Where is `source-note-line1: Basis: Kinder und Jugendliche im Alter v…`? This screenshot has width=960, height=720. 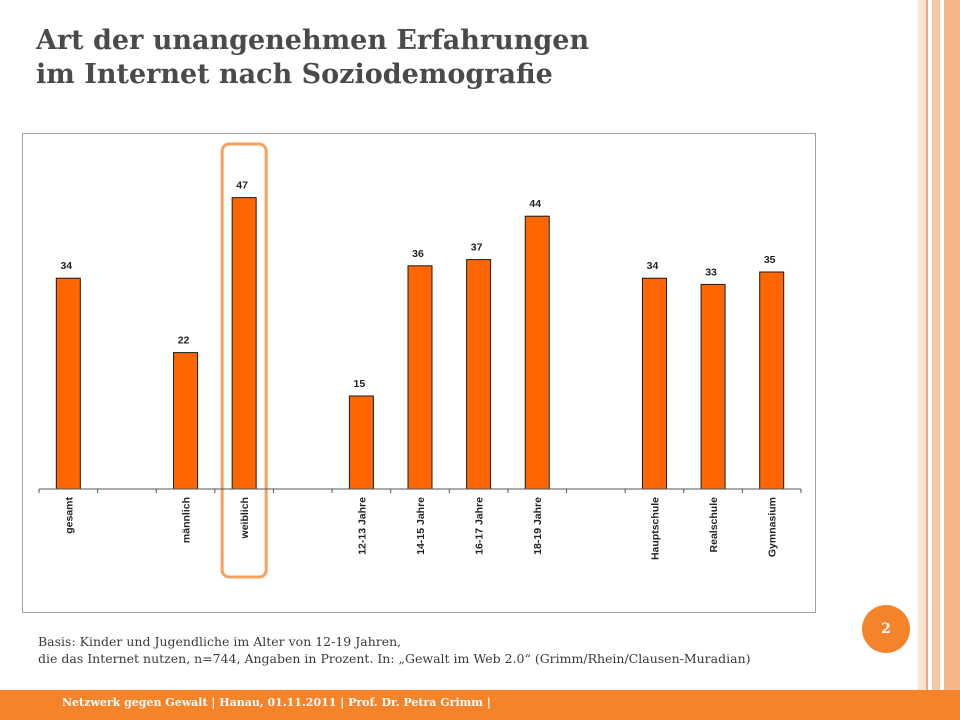
source-note-line1: Basis: Kinder und Jugendliche im Alter v… is located at coordinates (220, 641).